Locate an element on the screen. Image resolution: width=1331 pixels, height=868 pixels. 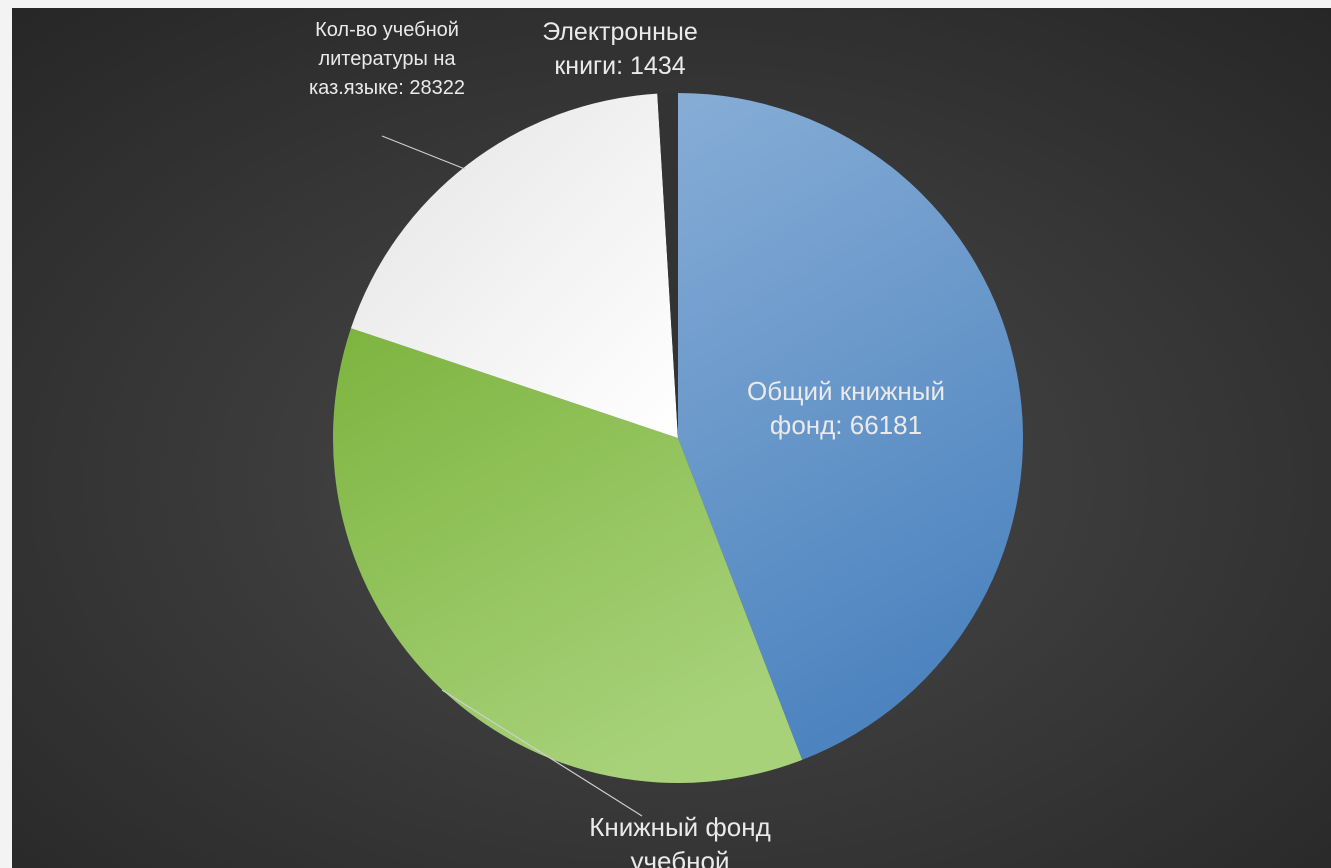
slice-label-line: книги: 1434 is located at coordinates (619, 66).